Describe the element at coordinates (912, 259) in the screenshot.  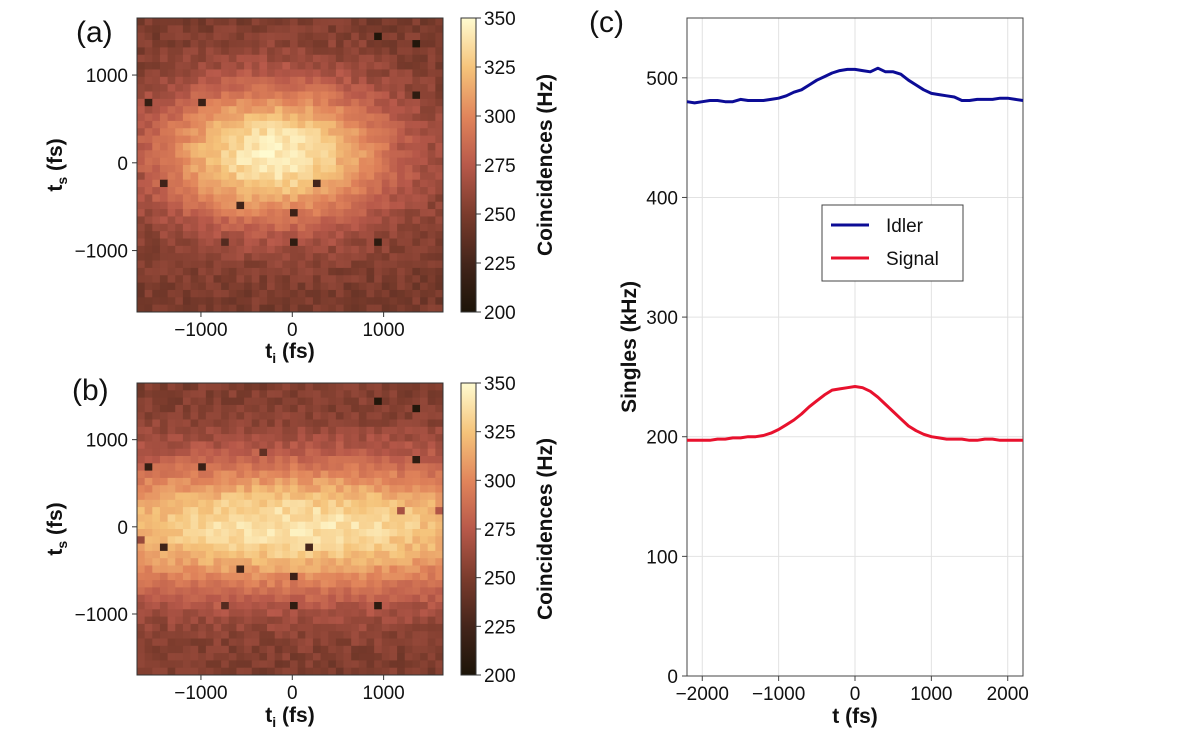
I see `legend-signal-label: Signal` at that location.